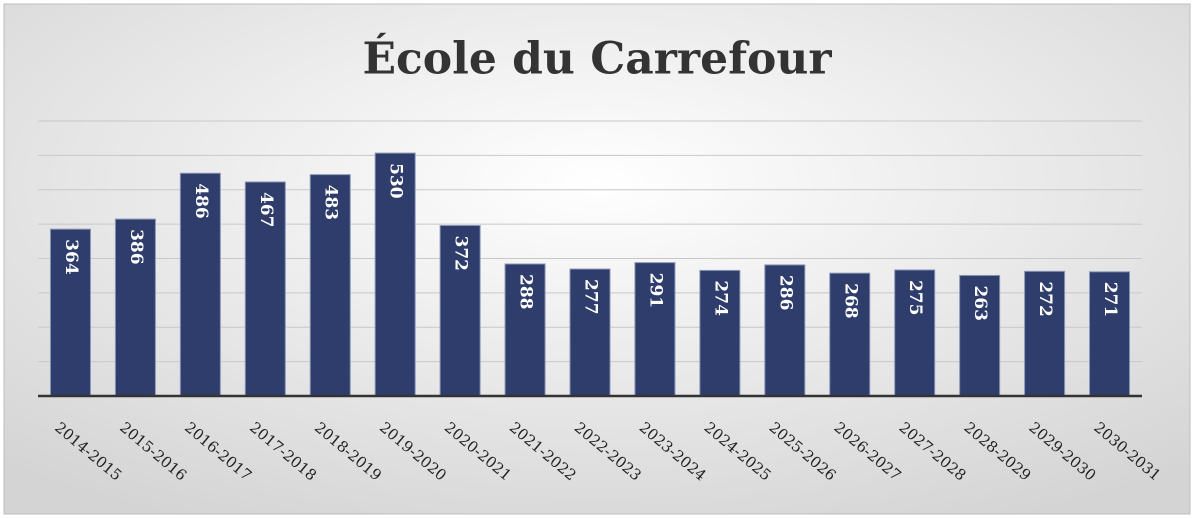 The height and width of the screenshot is (518, 1194). What do you see at coordinates (1110, 300) in the screenshot?
I see `value-label: 271` at bounding box center [1110, 300].